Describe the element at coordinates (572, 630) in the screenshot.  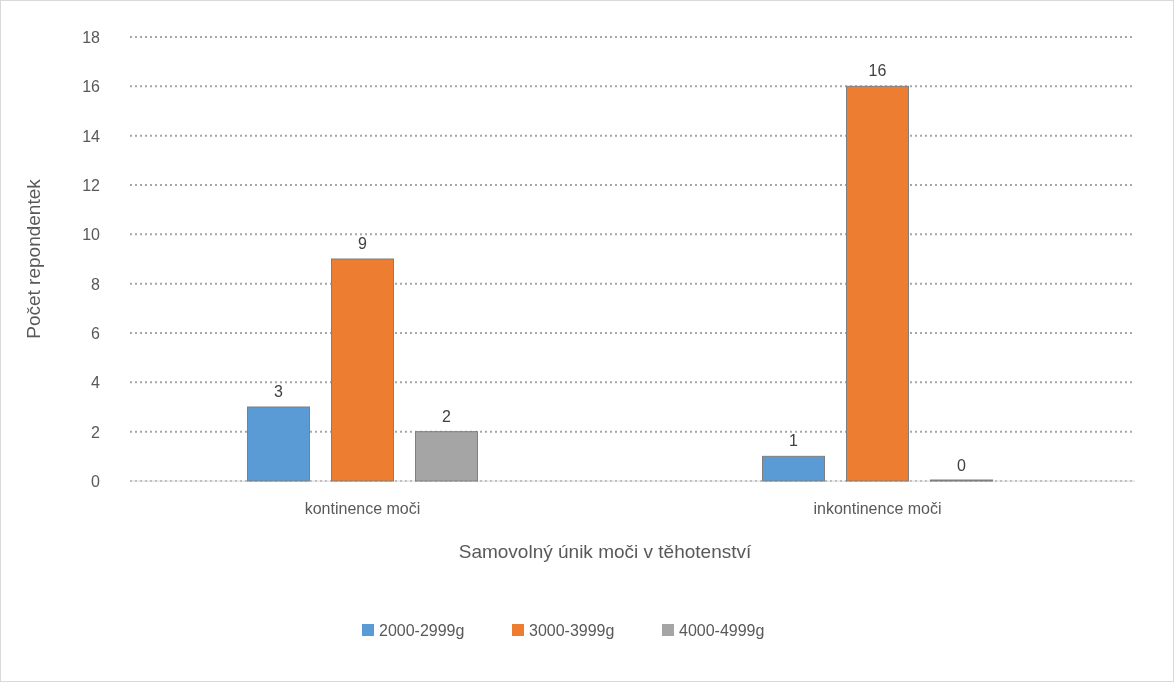
I see `legend-label: 3000-3999g` at that location.